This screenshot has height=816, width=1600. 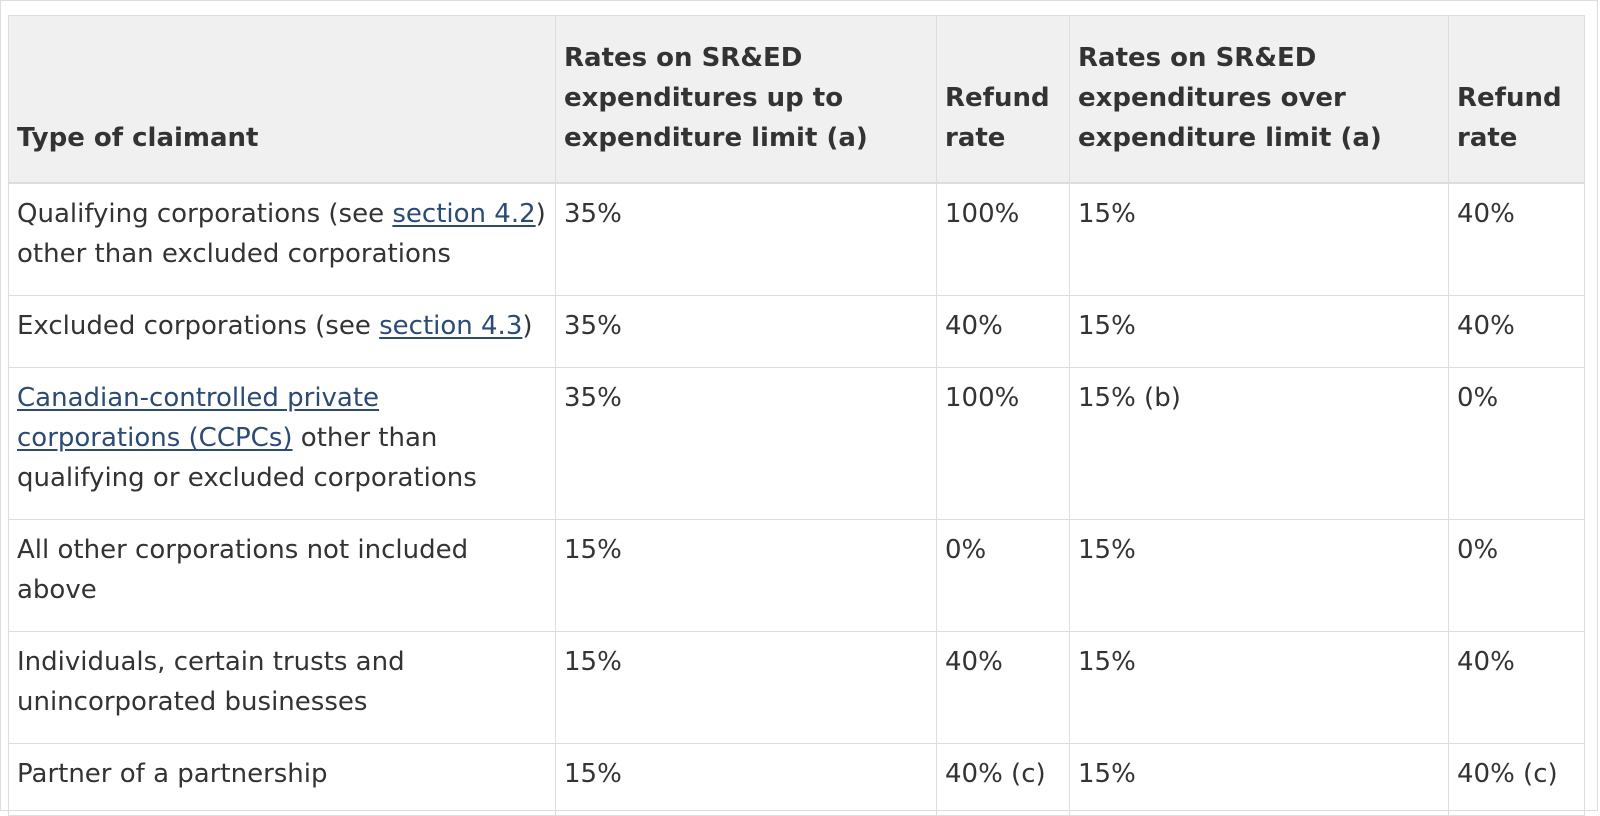 I want to click on claimant-text: ), so click(x=527, y=326).